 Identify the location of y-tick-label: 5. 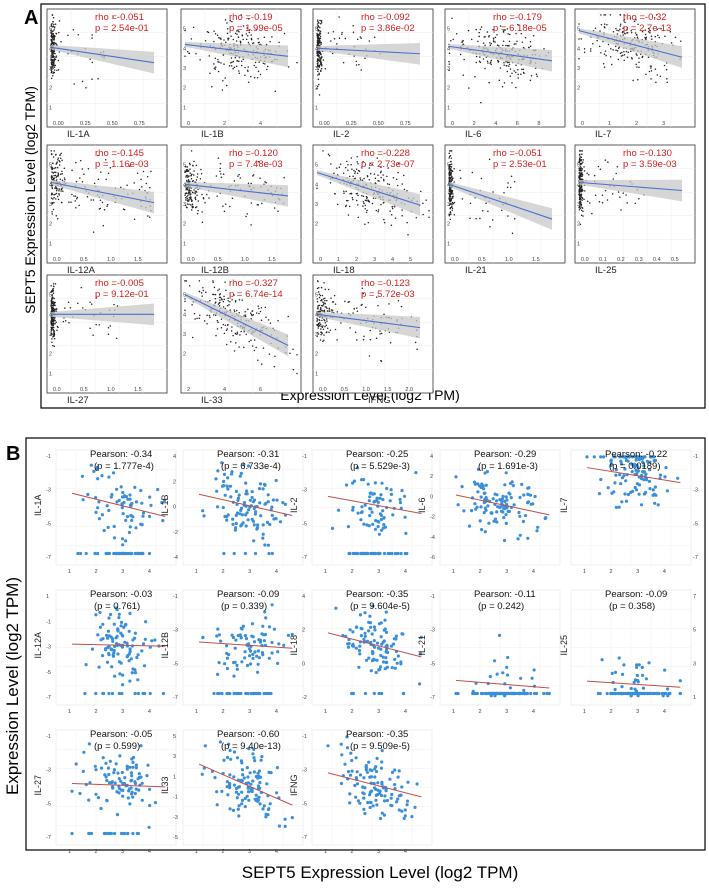
(50, 30).